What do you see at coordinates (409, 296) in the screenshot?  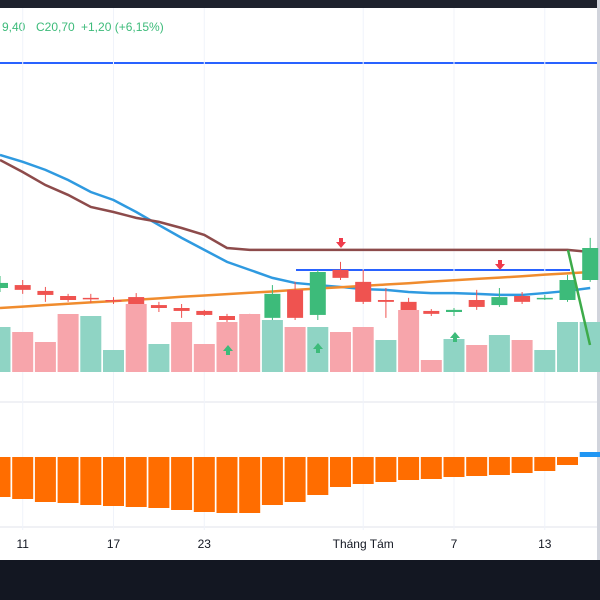 I see `signals` at bounding box center [409, 296].